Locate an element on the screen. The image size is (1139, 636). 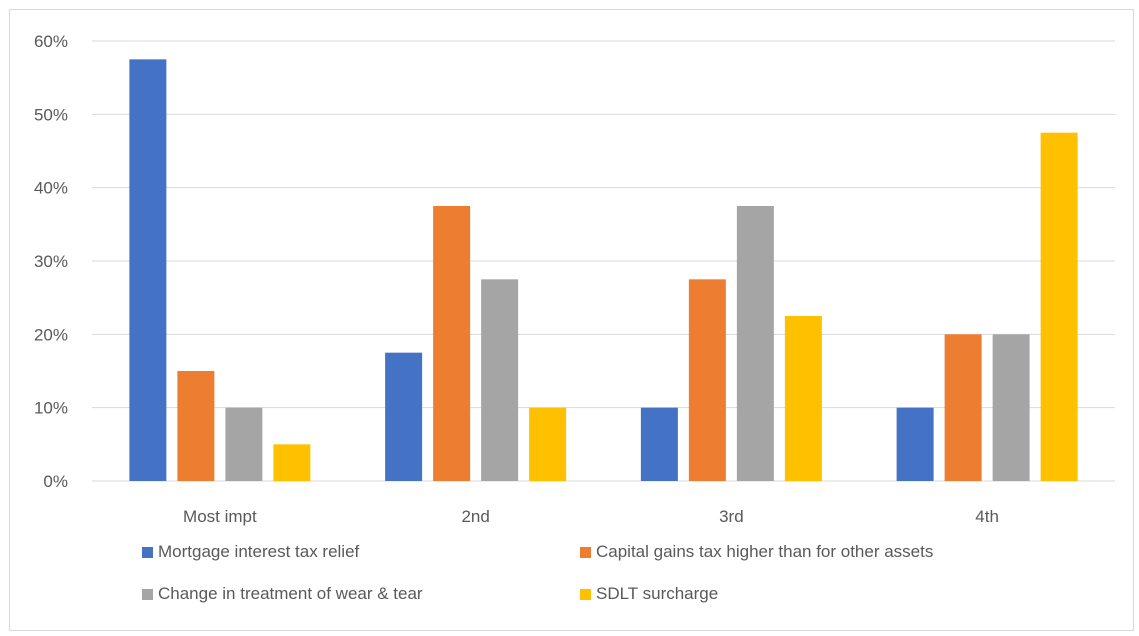
y-tick-label: 60% is located at coordinates (51, 41).